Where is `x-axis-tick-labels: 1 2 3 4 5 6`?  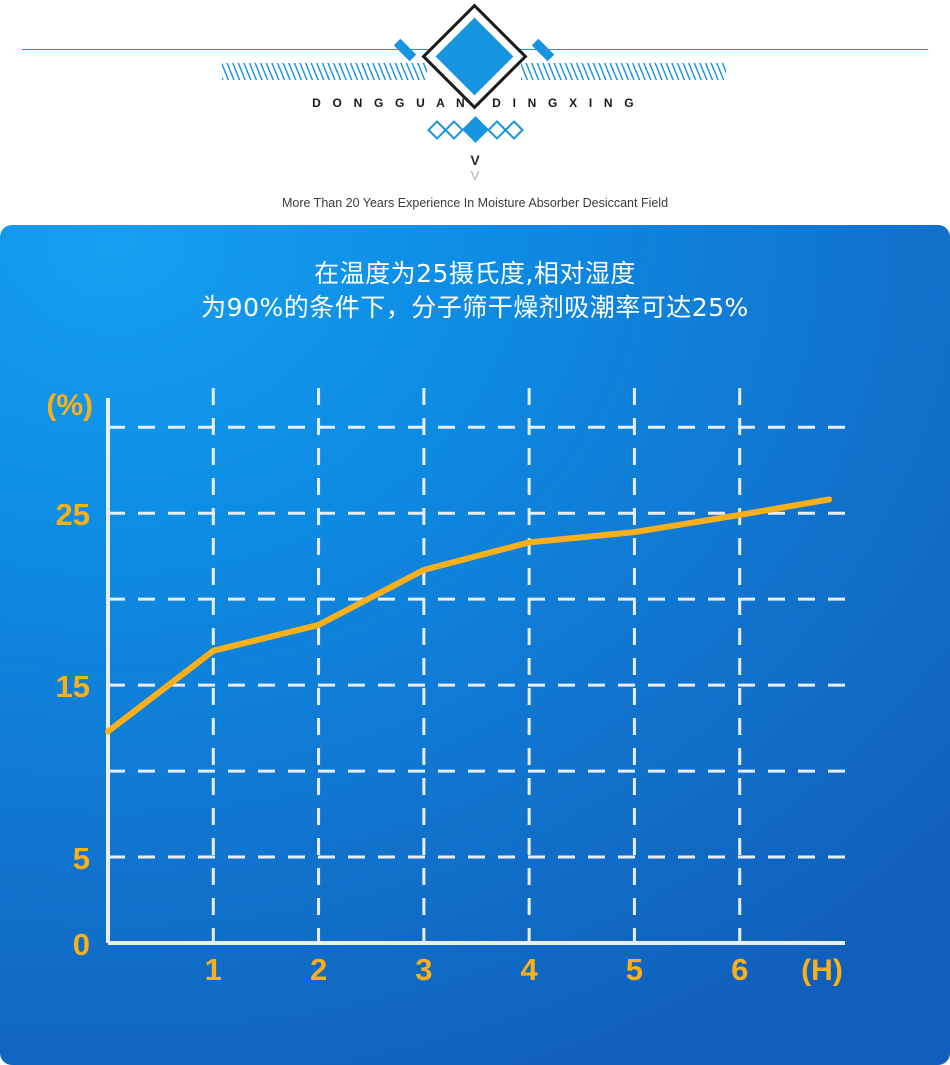 x-axis-tick-labels: 1 2 3 4 5 6 is located at coordinates (477, 969).